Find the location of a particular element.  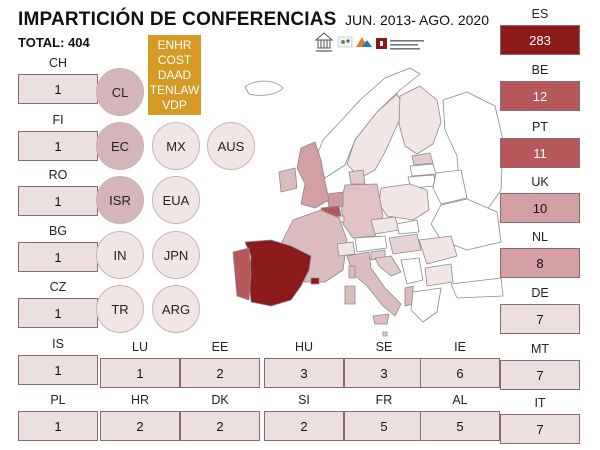

country-code: SE is located at coordinates (384, 347).